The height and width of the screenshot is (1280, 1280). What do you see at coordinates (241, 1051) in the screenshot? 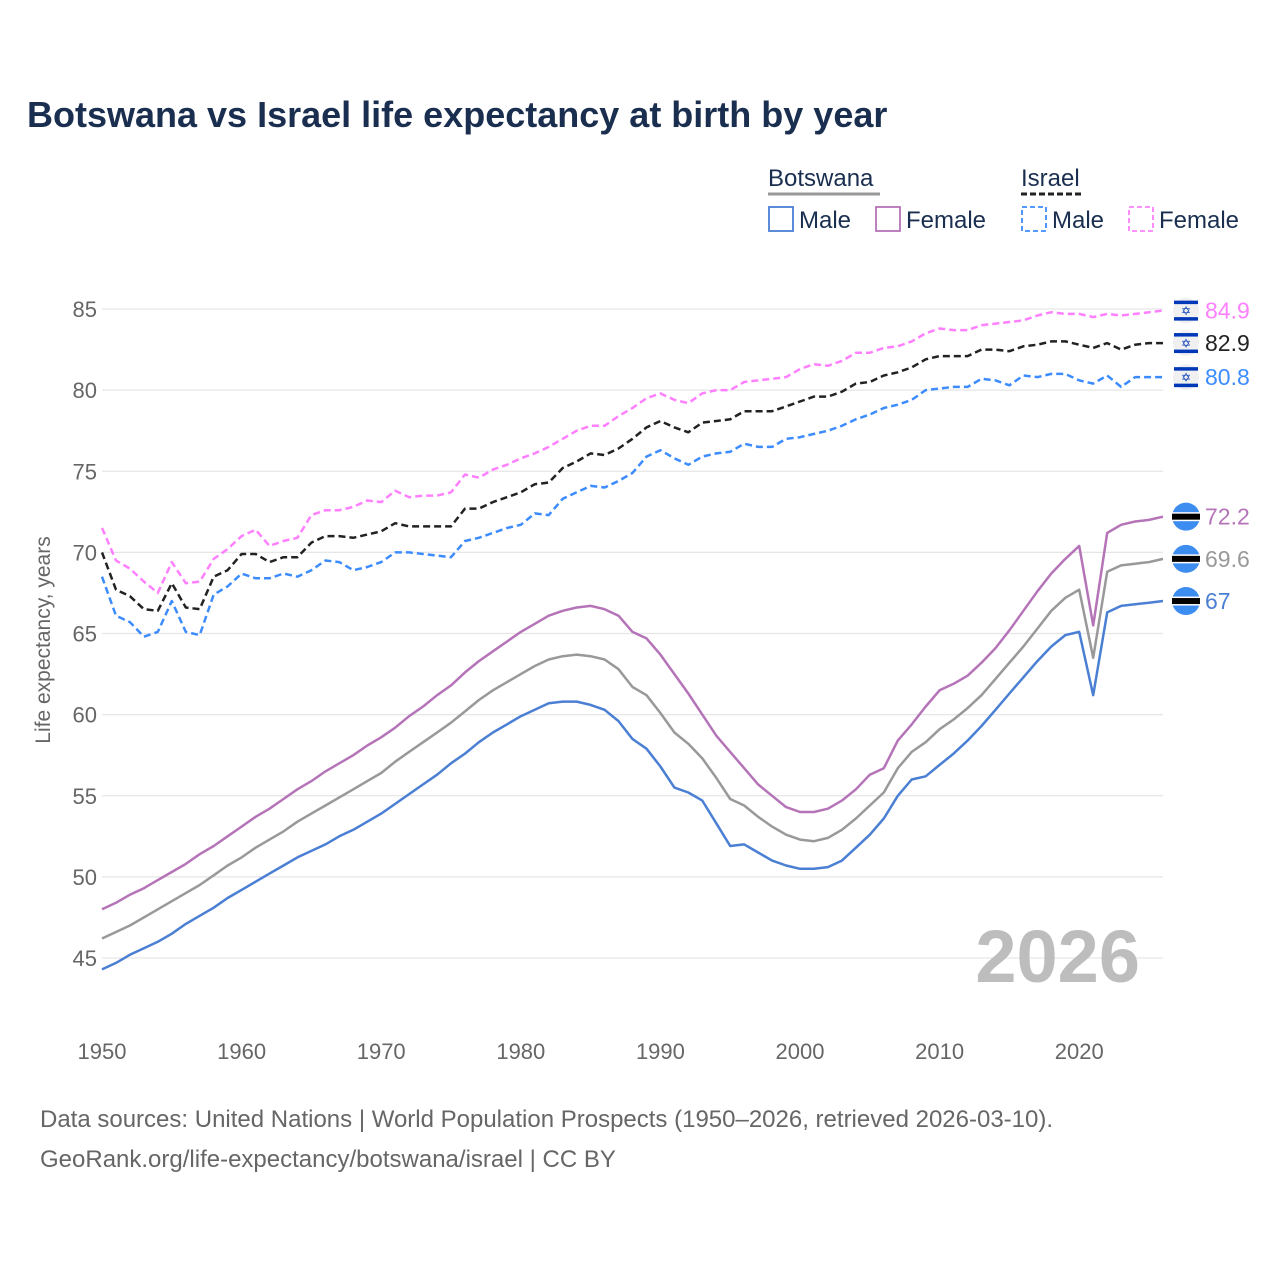
I see `x-tick-label: 1960` at bounding box center [241, 1051].